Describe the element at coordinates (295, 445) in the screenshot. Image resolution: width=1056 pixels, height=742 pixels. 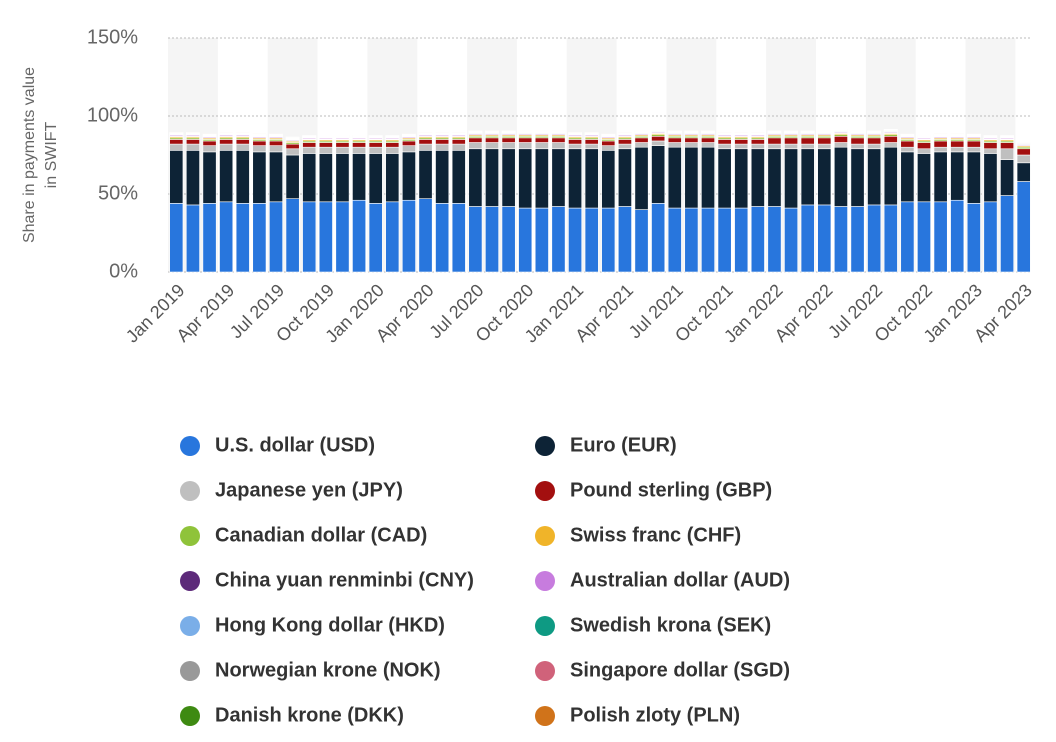
I see `legend-label: U.S. dollar (USD)` at that location.